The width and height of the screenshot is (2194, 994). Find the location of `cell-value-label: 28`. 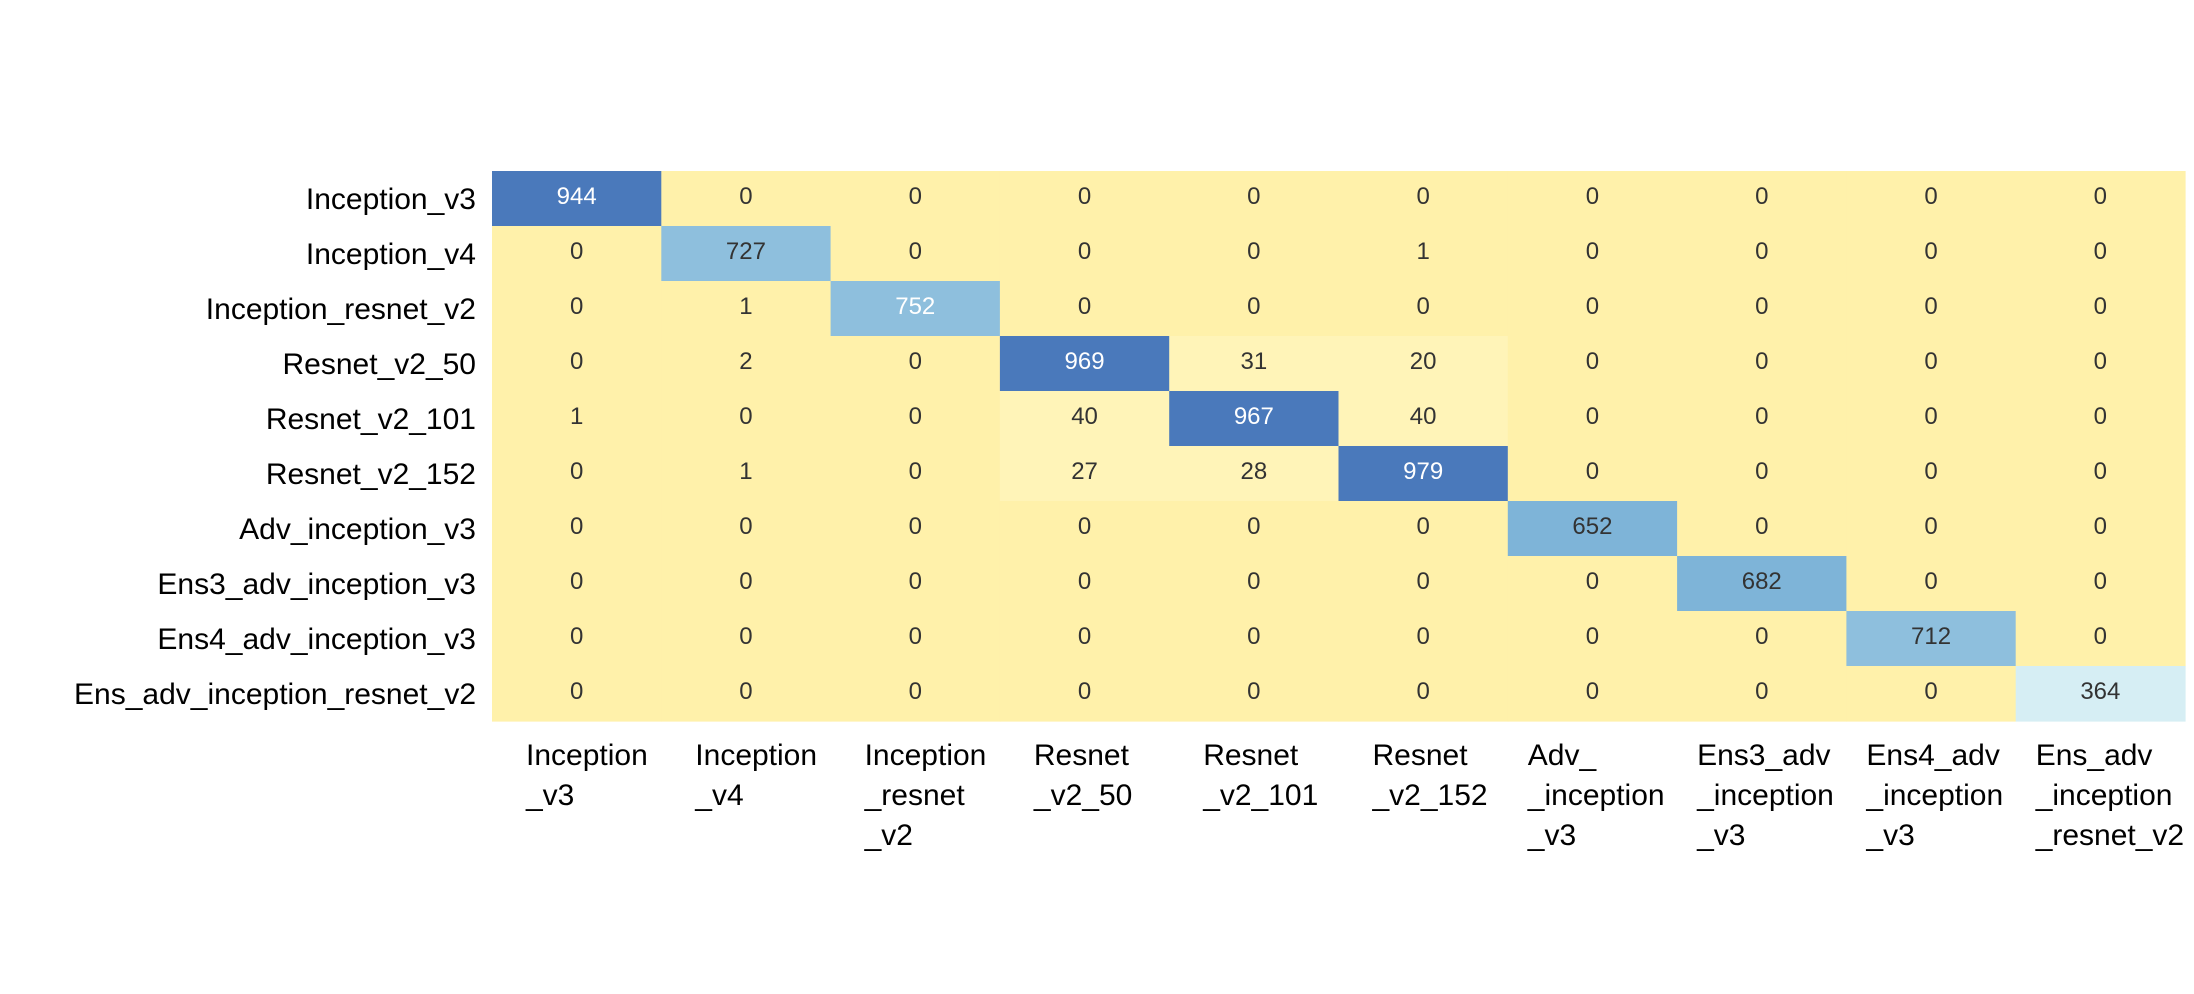

cell-value-label: 28 is located at coordinates (1253, 471).